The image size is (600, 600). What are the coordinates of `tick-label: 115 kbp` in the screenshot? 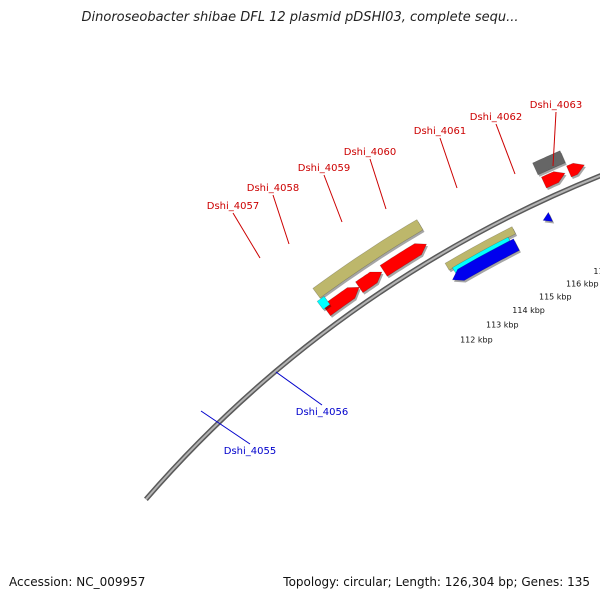 It's located at (555, 296).